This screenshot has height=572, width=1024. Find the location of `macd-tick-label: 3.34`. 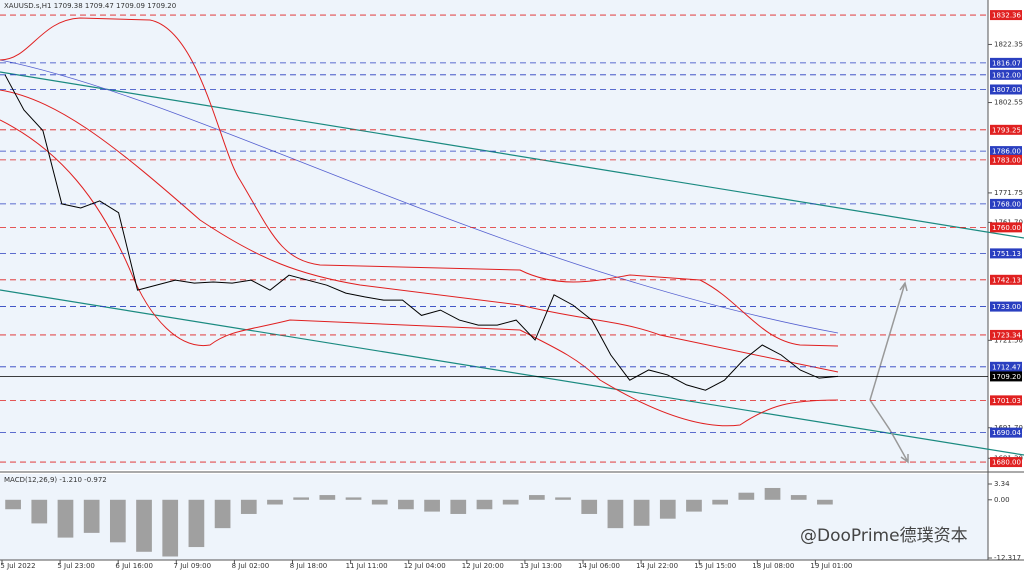

macd-tick-label: 3.34 is located at coordinates (1002, 484).